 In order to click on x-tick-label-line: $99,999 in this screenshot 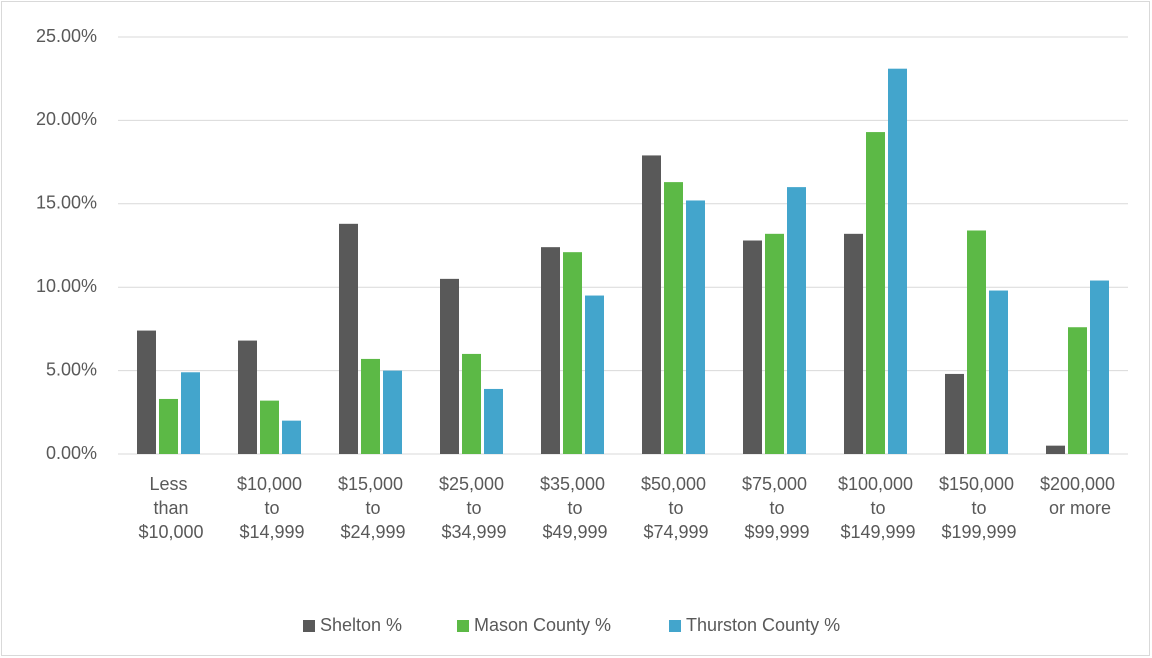, I will do `click(774, 532)`.